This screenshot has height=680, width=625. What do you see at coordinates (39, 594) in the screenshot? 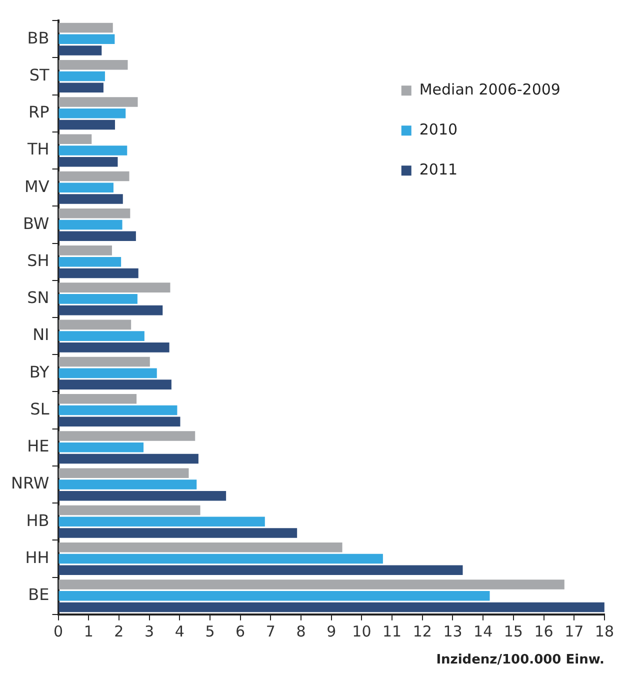
I see `y-tick-label: BE` at bounding box center [39, 594].